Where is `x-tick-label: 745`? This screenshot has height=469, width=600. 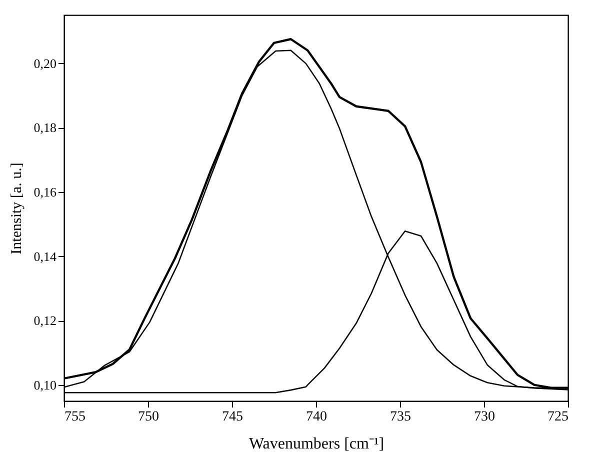
x-tick-label: 745 is located at coordinates (232, 417).